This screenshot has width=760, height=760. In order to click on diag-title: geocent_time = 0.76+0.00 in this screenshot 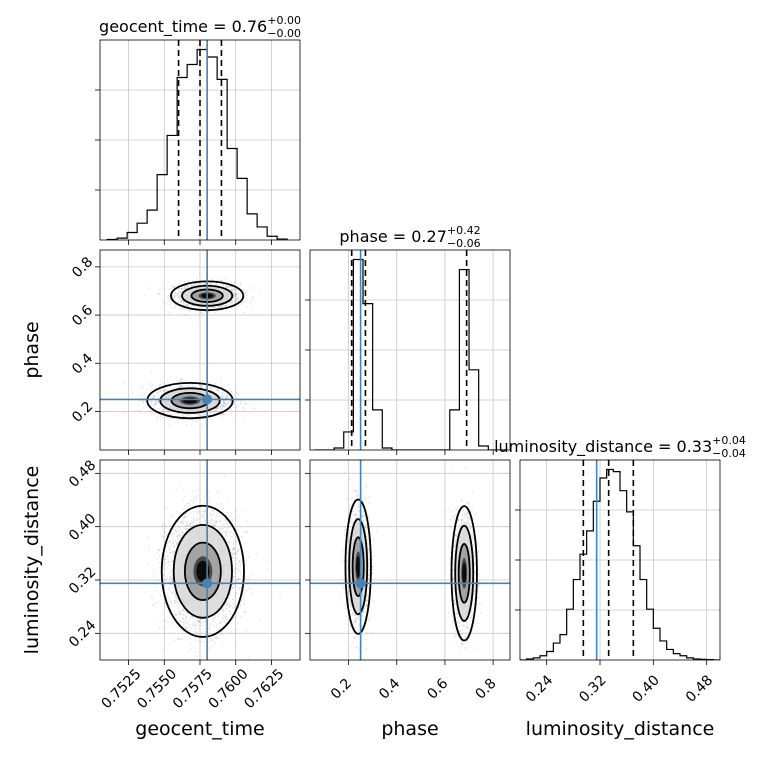, I will do `click(200, 25)`.